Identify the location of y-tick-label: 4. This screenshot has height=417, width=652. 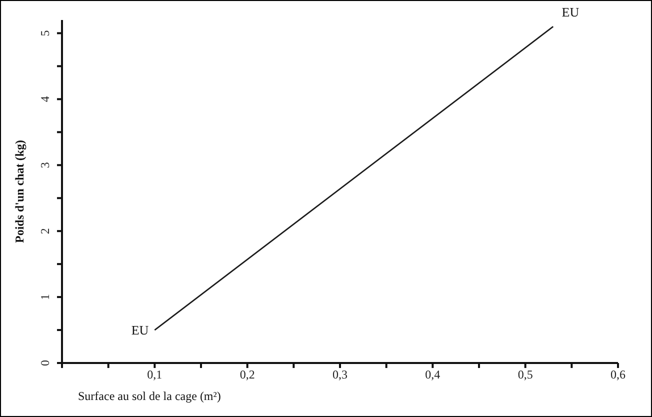
(45, 99).